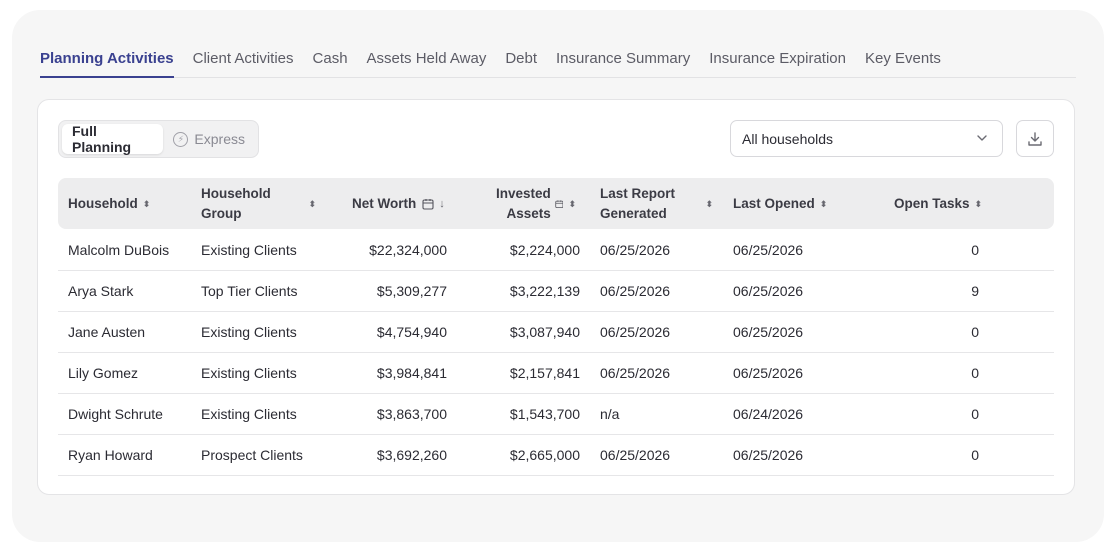 The width and height of the screenshot is (1116, 550). Describe the element at coordinates (219, 139) in the screenshot. I see `express-label: Express` at that location.